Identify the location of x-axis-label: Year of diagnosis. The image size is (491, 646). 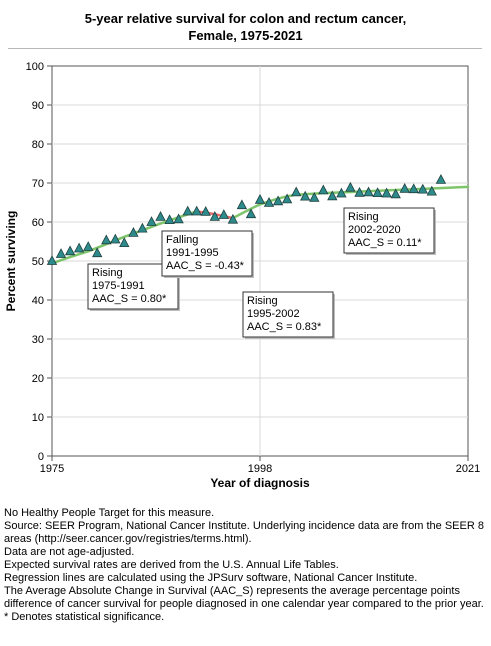
(260, 483).